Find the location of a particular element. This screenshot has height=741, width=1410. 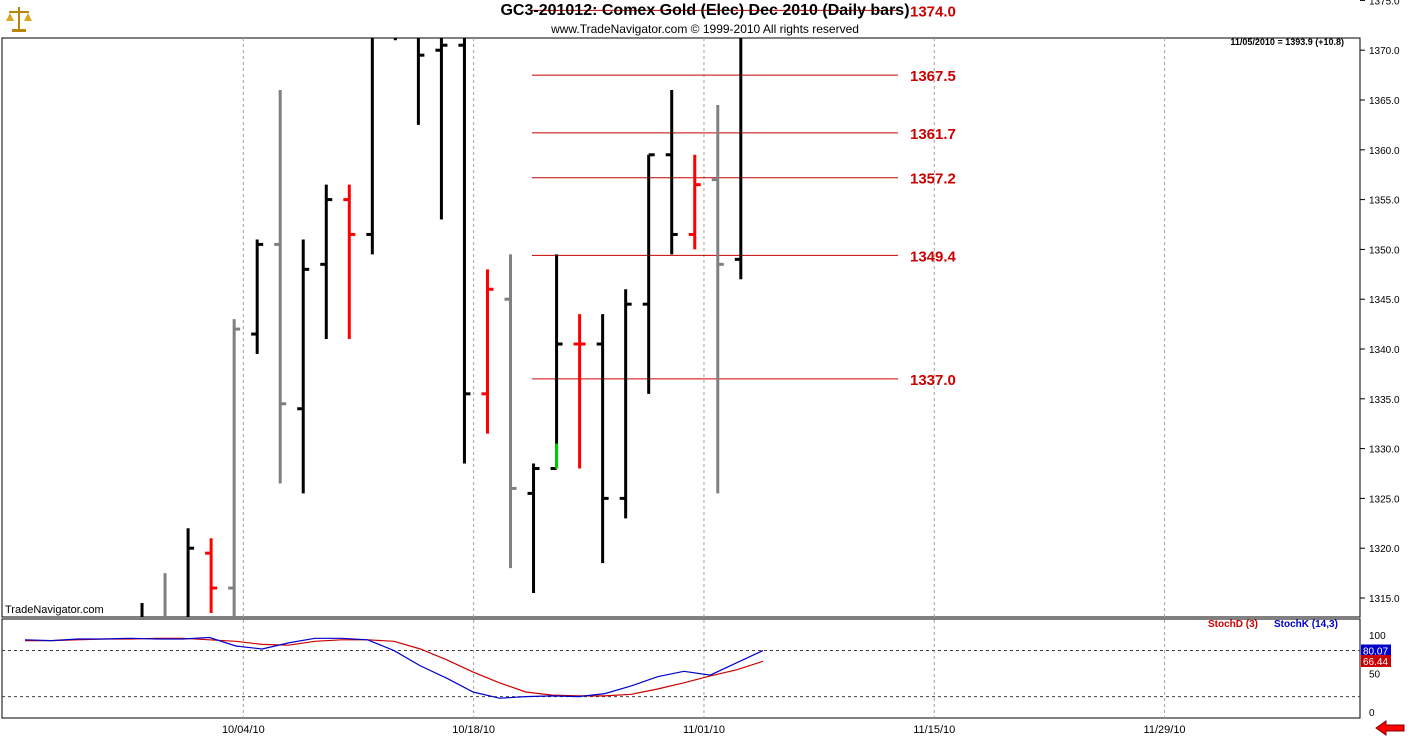

x-tick-label: 10/18/10 is located at coordinates (473, 730).